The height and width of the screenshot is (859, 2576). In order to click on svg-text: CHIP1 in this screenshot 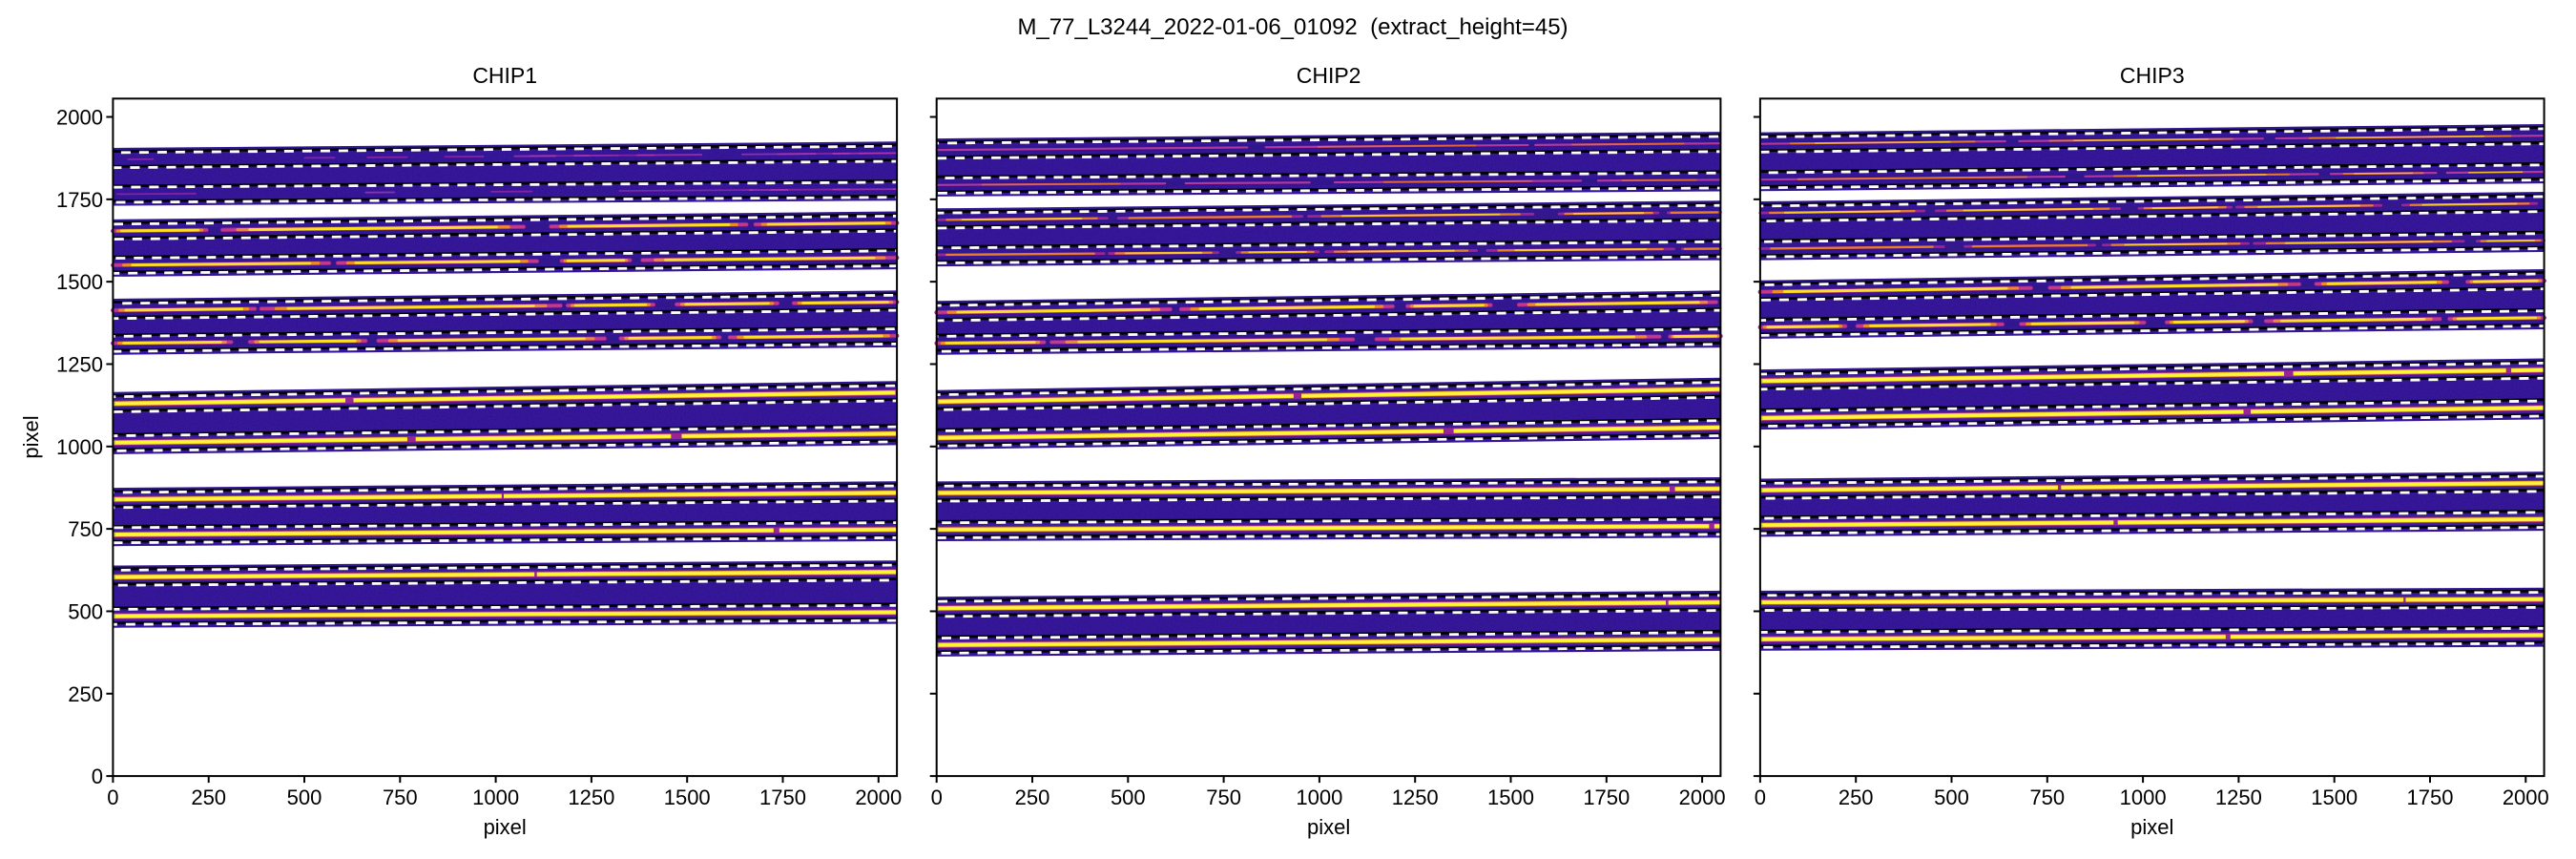, I will do `click(504, 75)`.